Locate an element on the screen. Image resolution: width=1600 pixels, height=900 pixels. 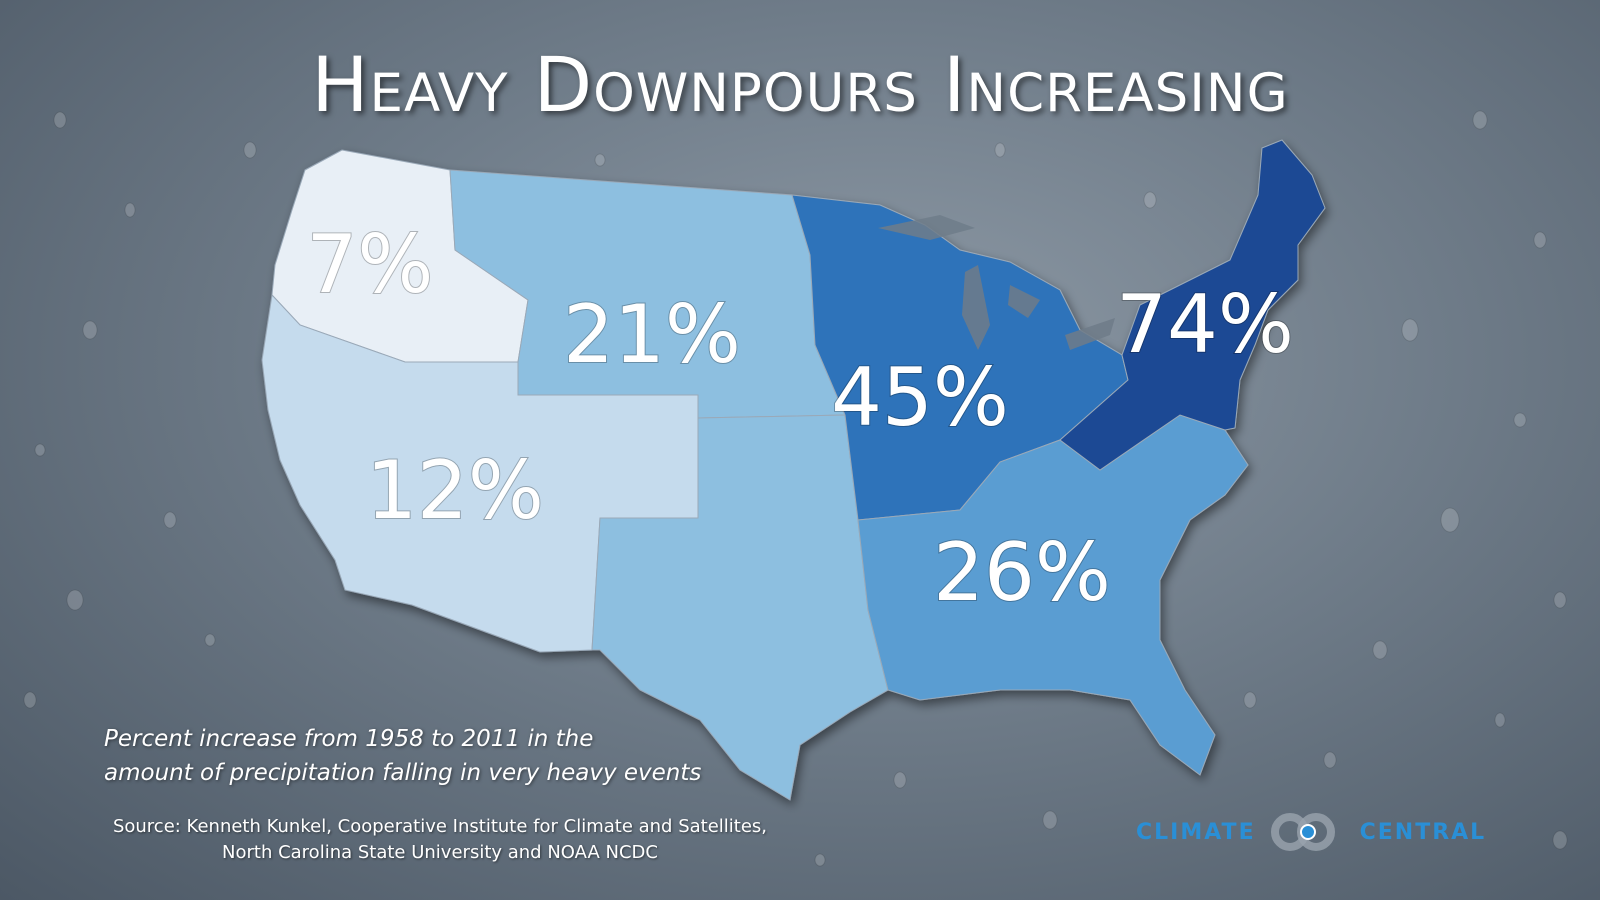
region-value-northeast: 74% is located at coordinates (1205, 324).